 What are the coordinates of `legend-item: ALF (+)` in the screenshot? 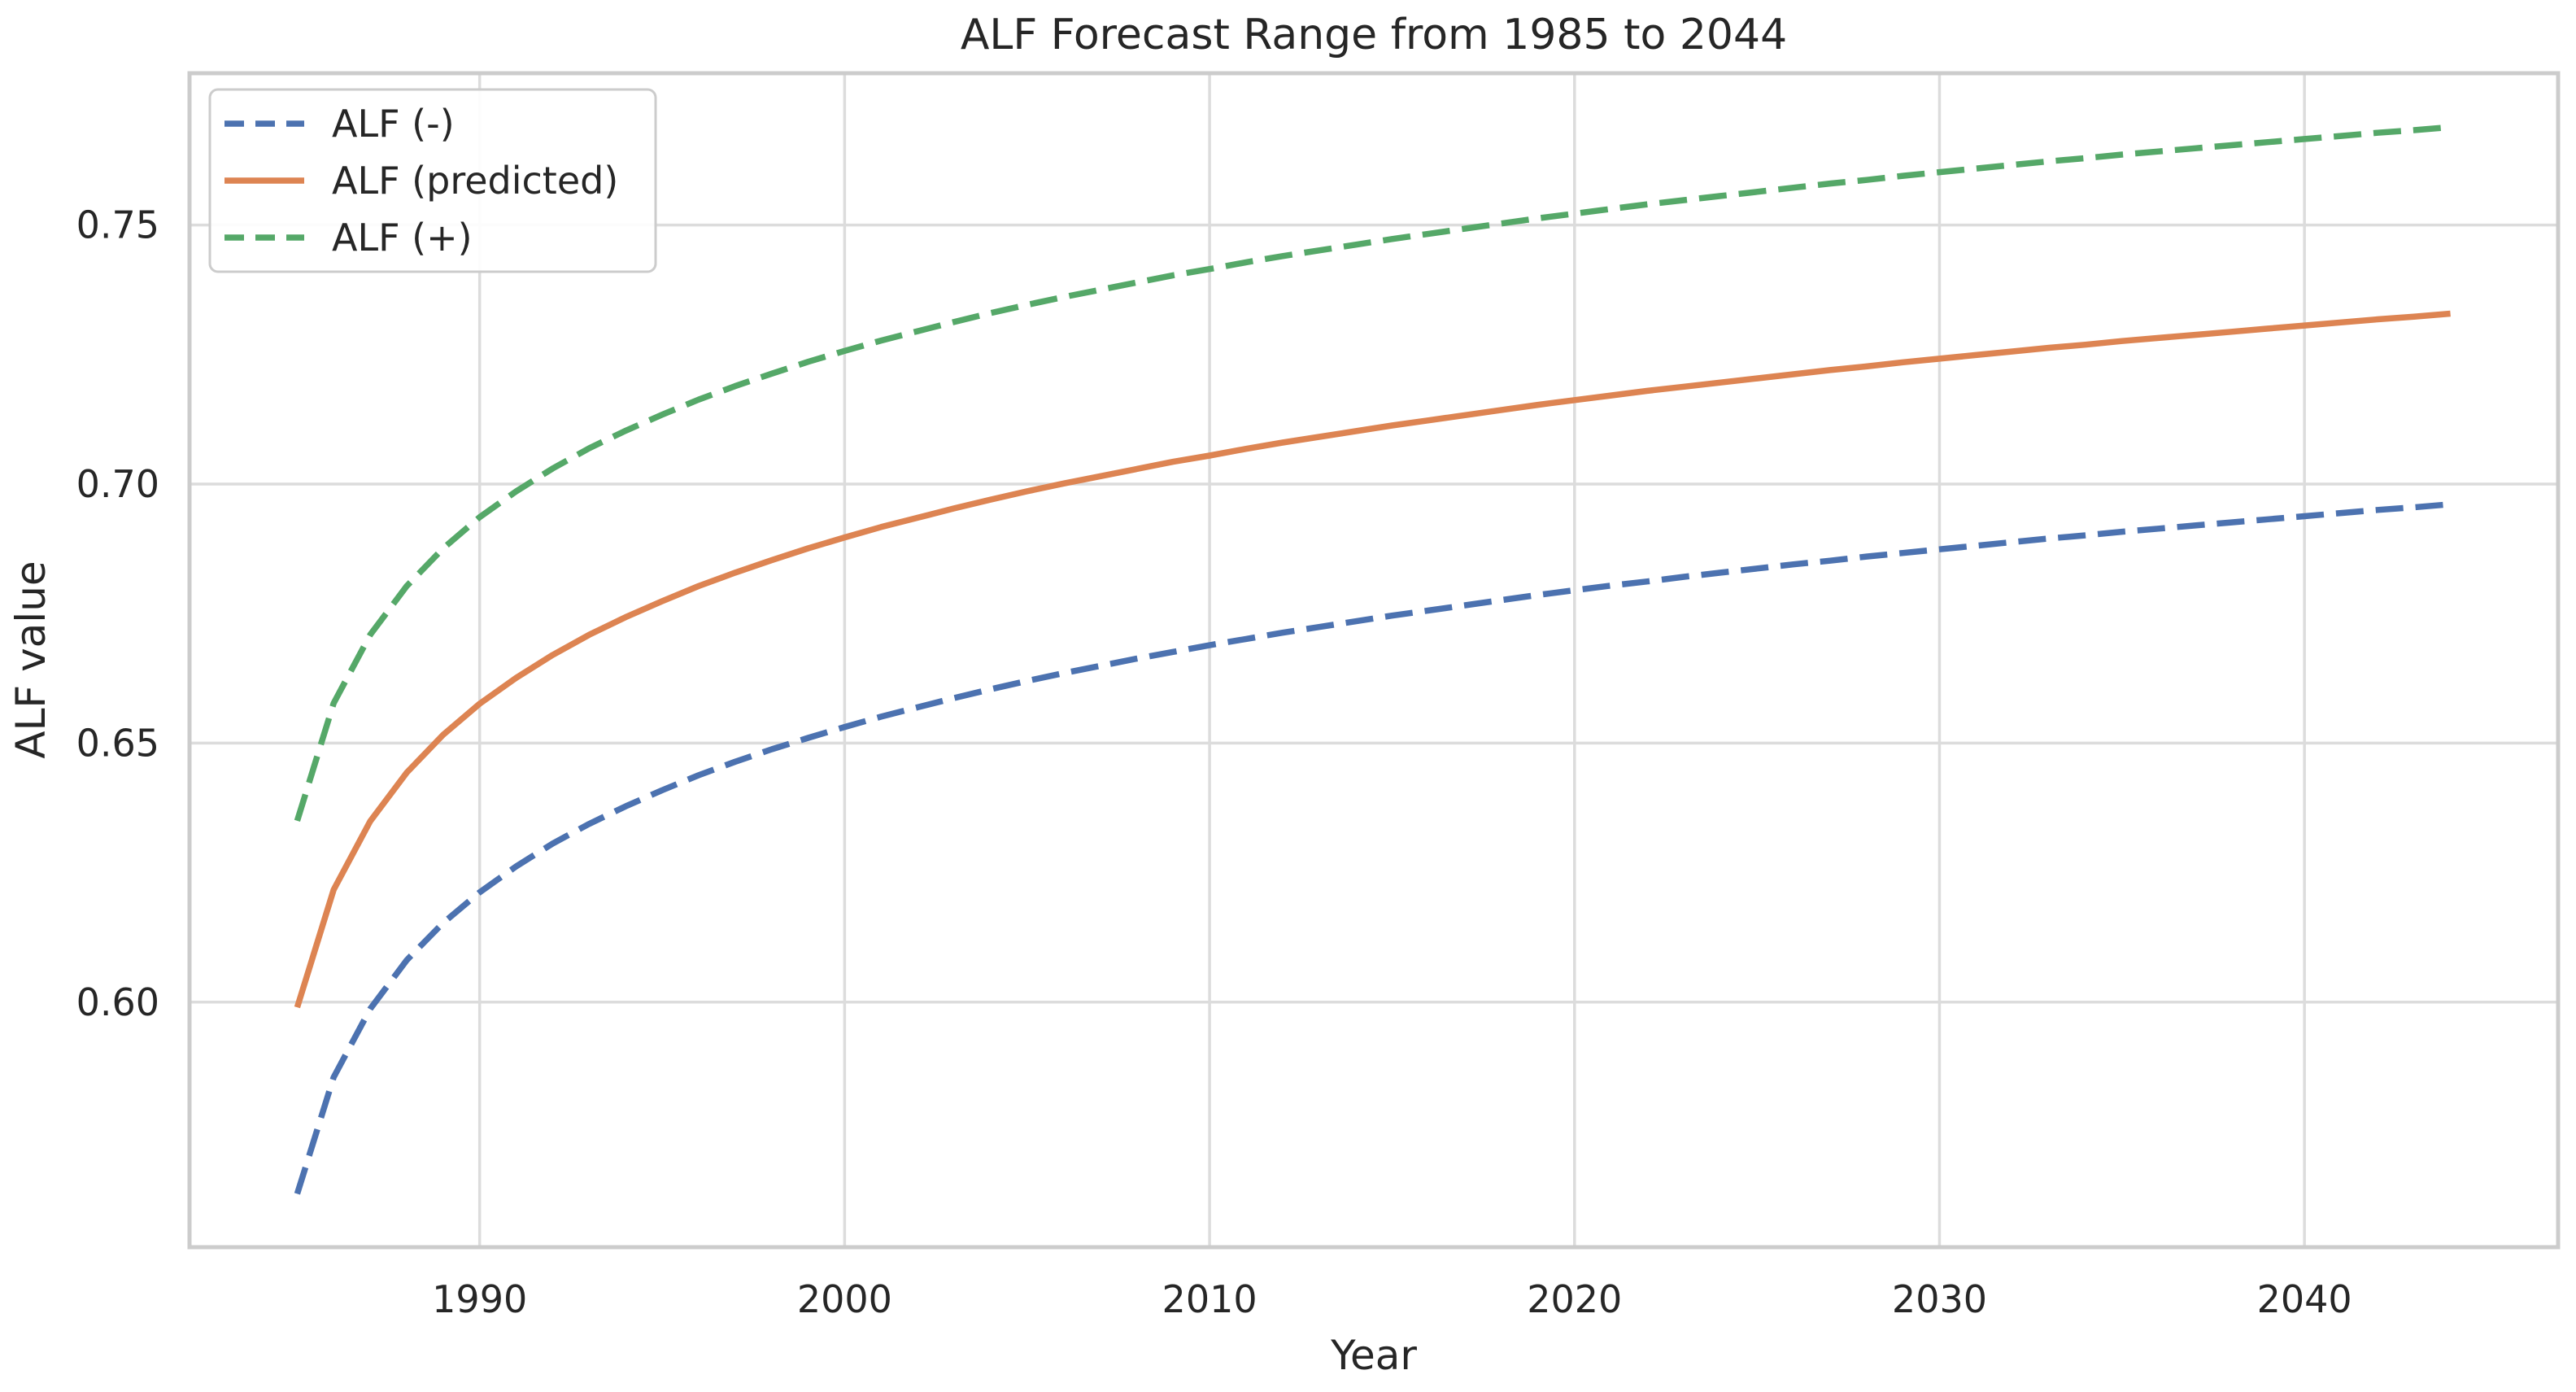 It's located at (348, 238).